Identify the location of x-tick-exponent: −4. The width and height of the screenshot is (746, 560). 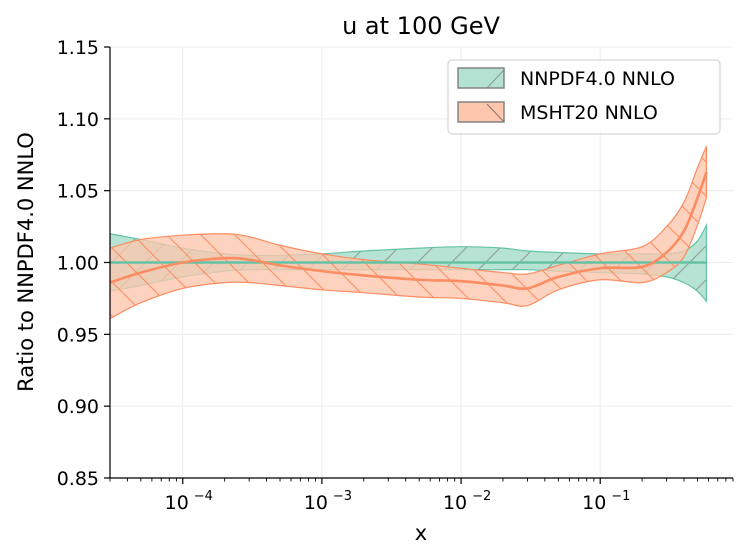
(203, 496).